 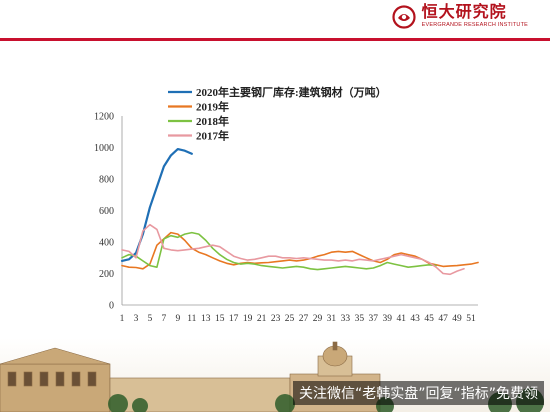 I want to click on x-tick-label: 41, so click(x=401, y=319).